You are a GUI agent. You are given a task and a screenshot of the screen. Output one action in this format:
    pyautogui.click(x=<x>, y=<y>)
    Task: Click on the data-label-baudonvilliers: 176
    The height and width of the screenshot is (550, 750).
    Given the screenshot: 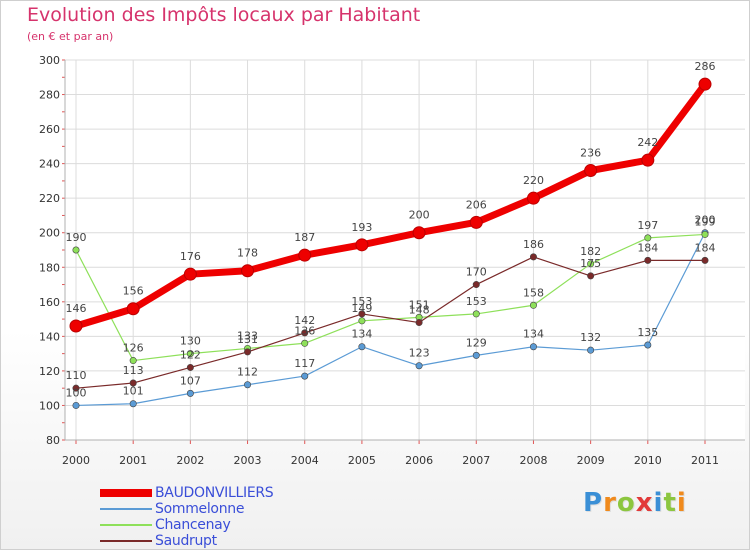 What is the action you would take?
    pyautogui.click(x=190, y=256)
    